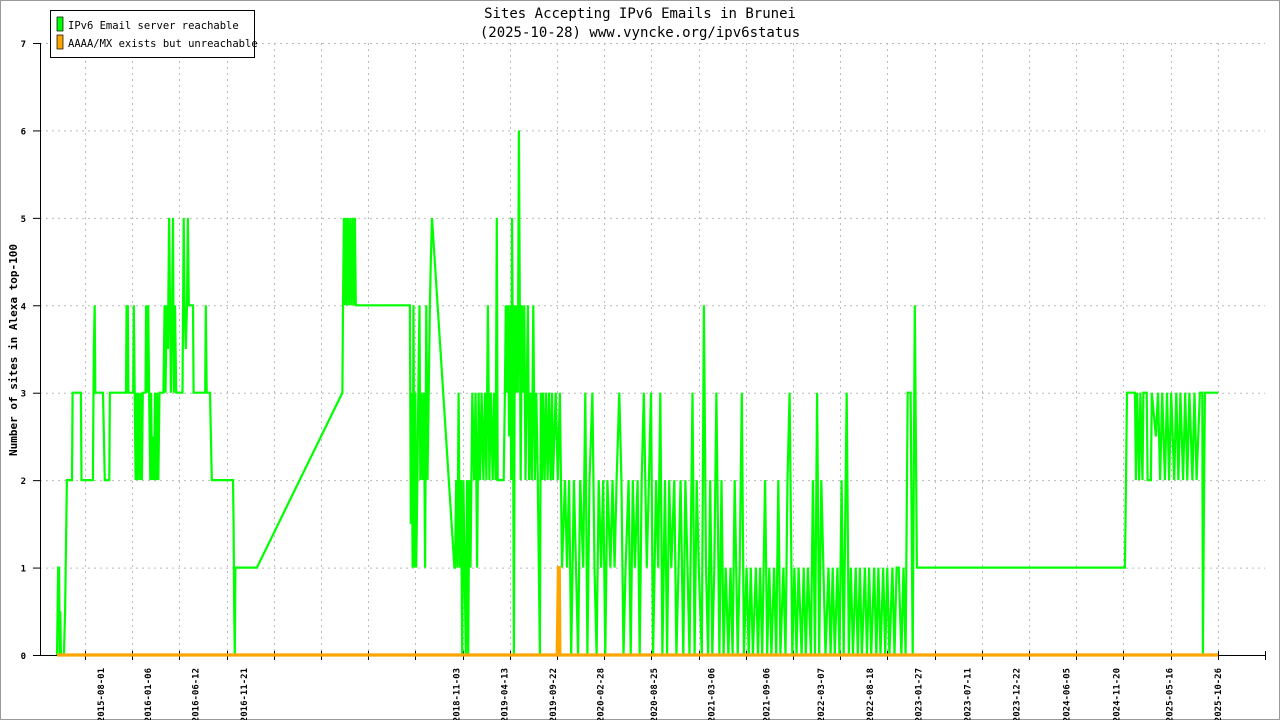  I want to click on x-tick-label: 2021-09-06, so click(768, 694).